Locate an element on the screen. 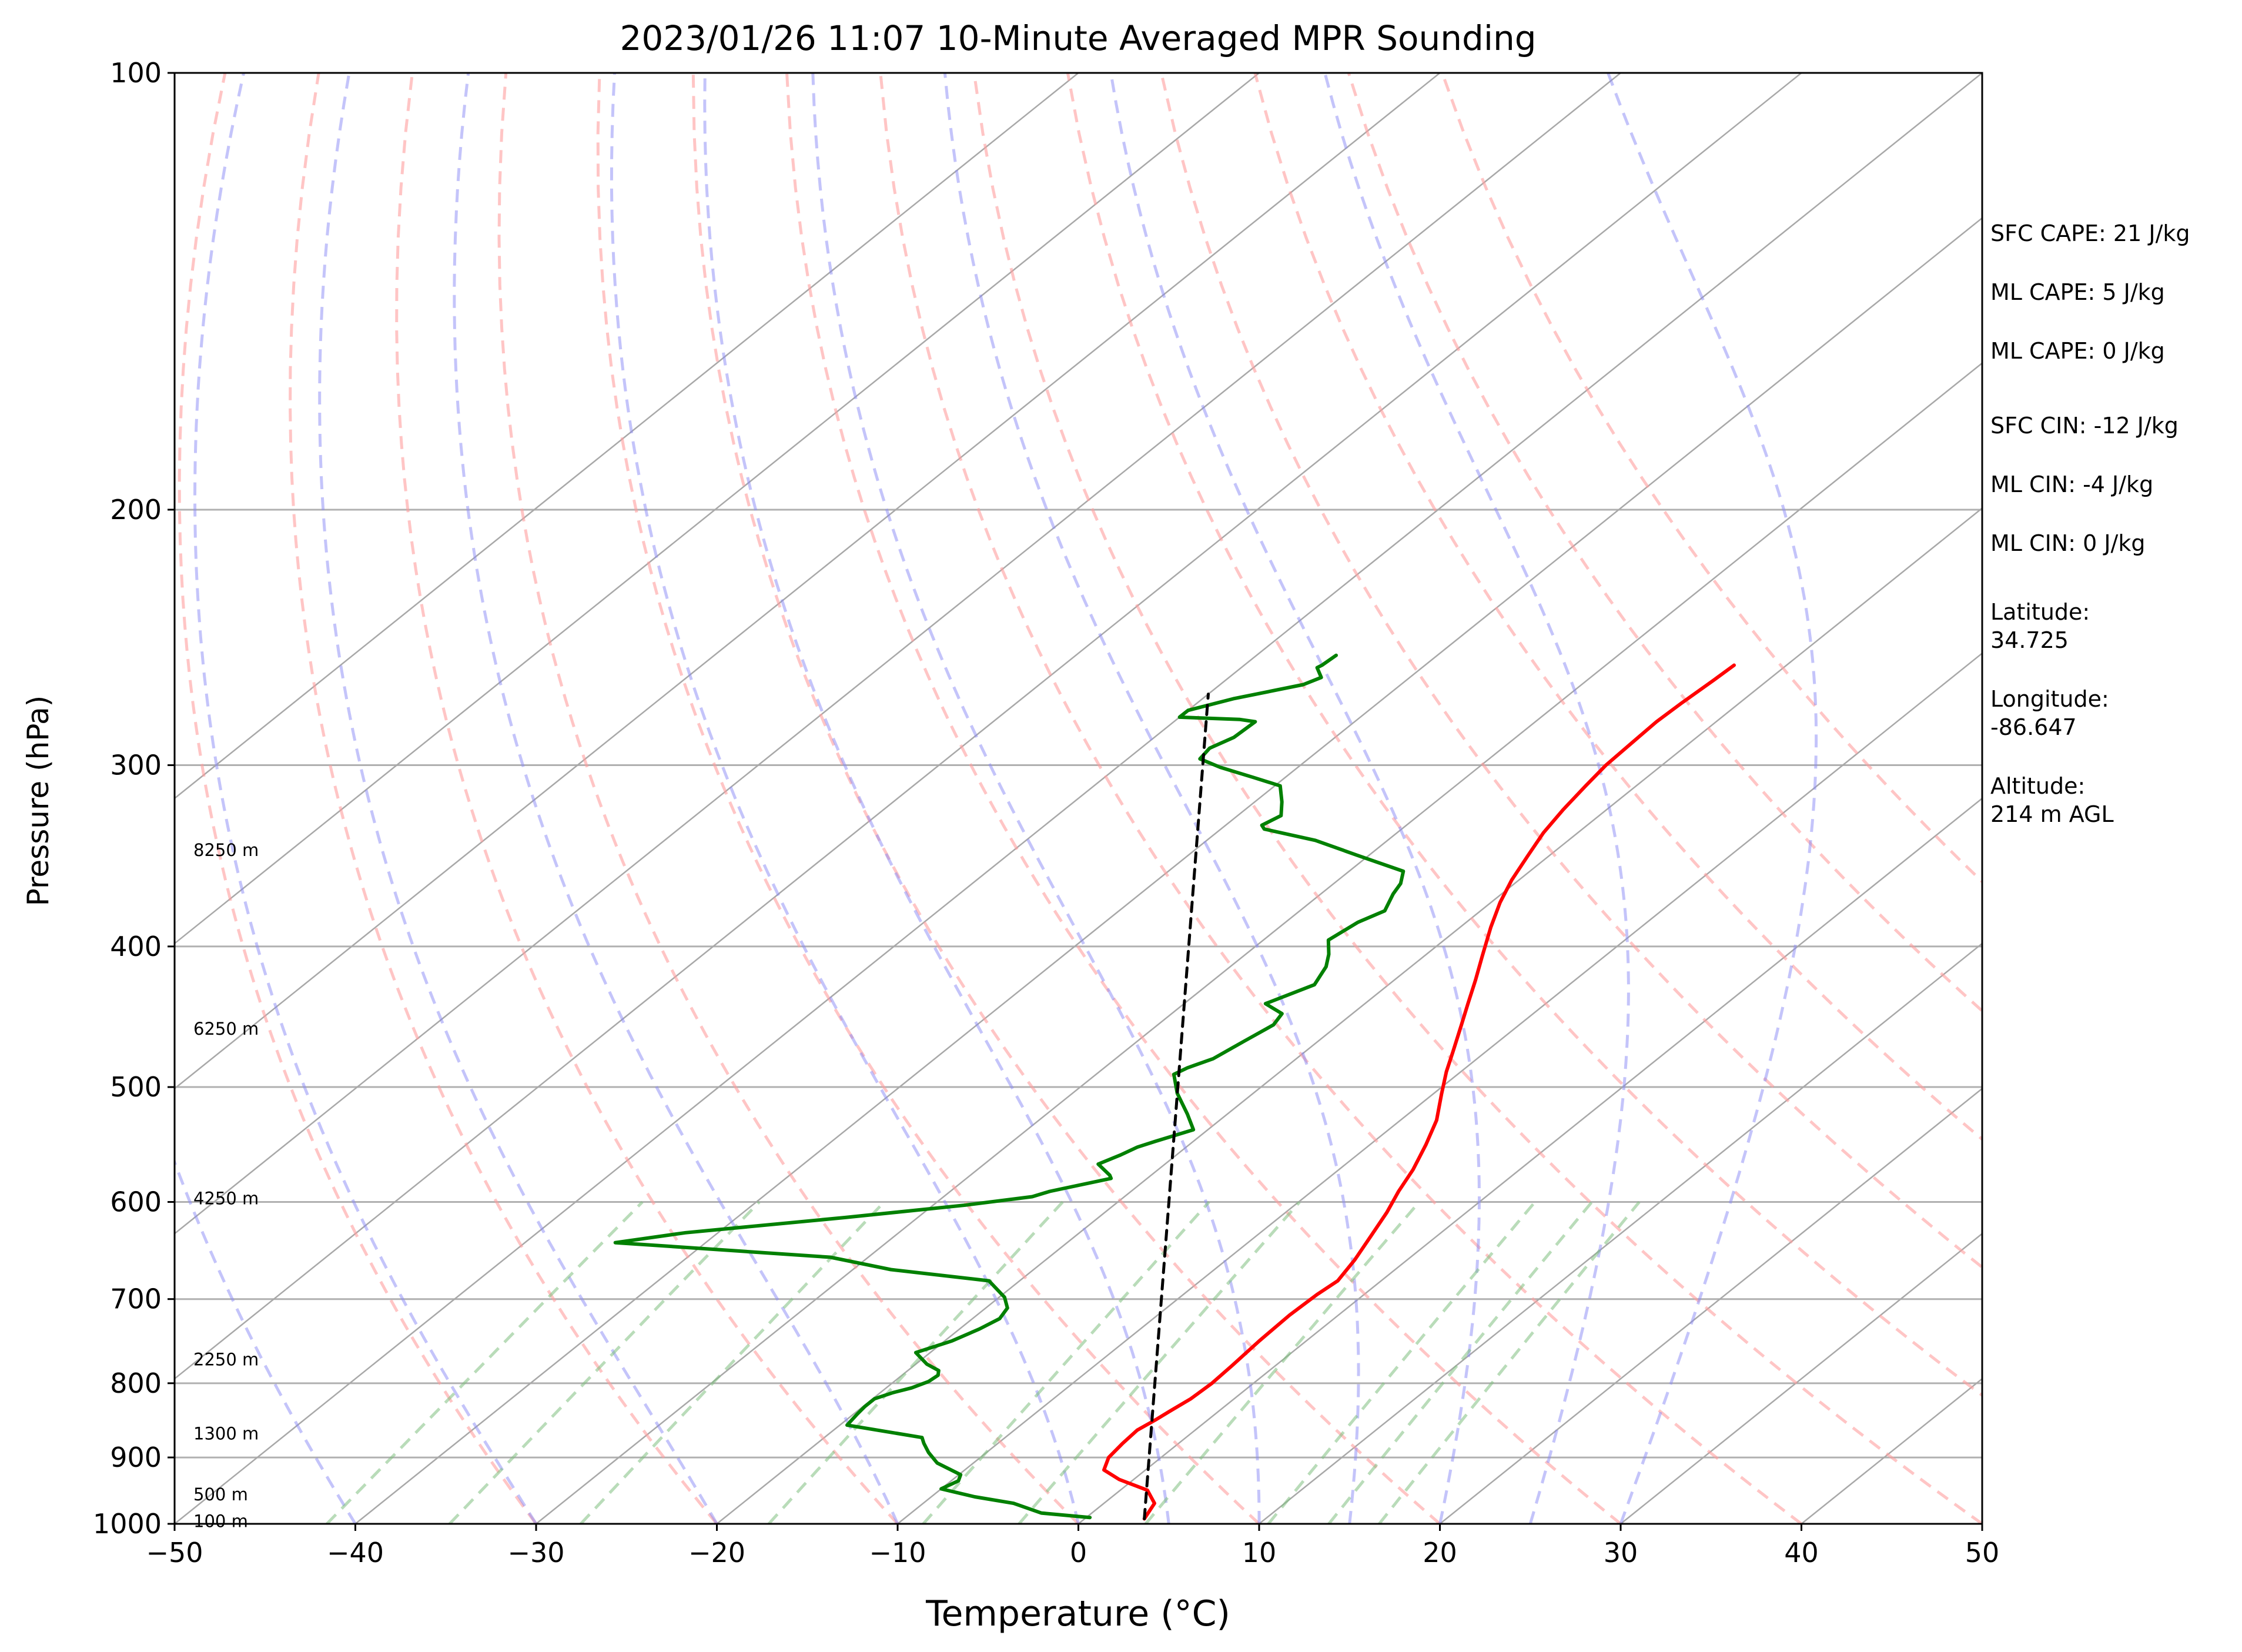  y-tick-label: 100 is located at coordinates (136, 73).